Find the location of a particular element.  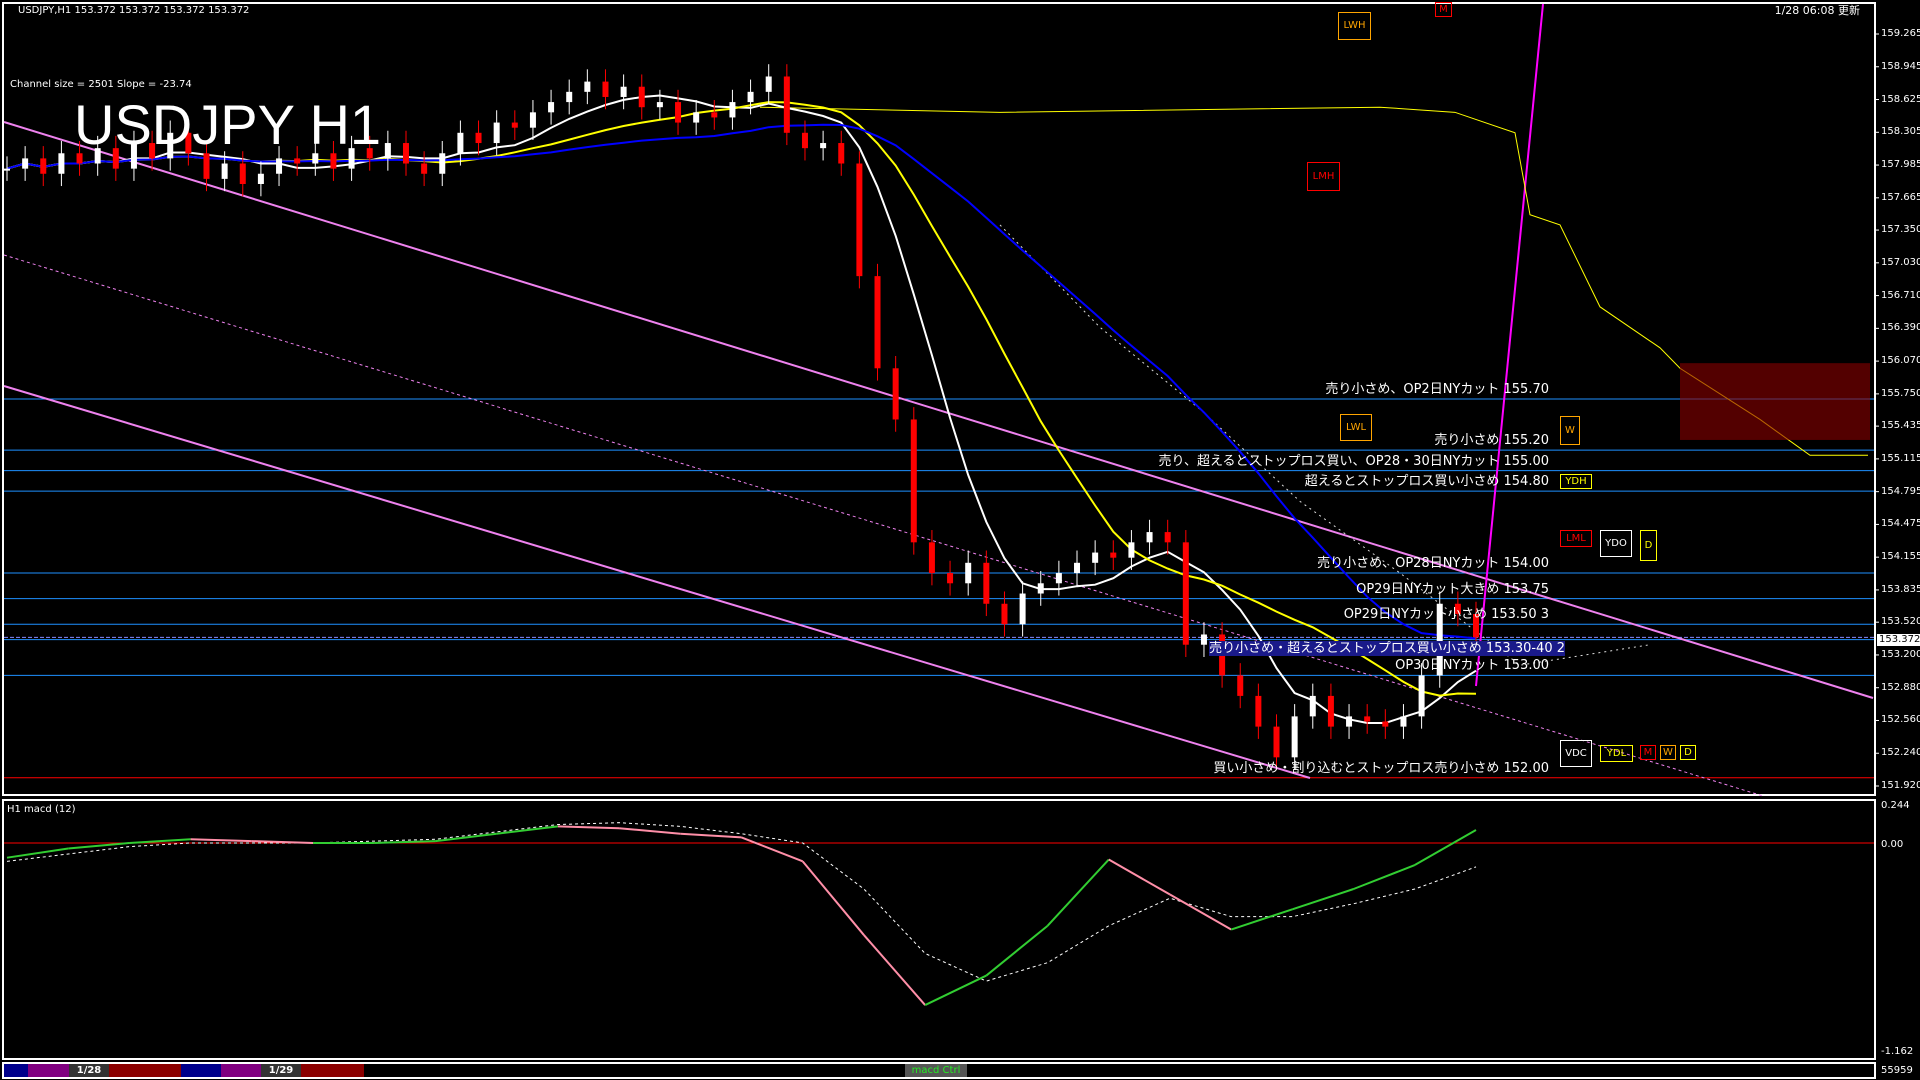

macd-tick-bottom: -1.162 is located at coordinates (1897, 1051).